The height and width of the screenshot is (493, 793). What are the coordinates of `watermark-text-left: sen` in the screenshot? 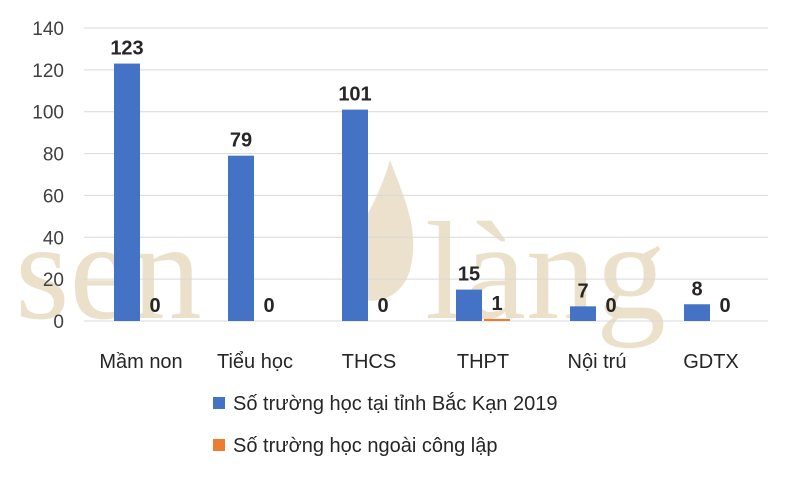 It's located at (108, 271).